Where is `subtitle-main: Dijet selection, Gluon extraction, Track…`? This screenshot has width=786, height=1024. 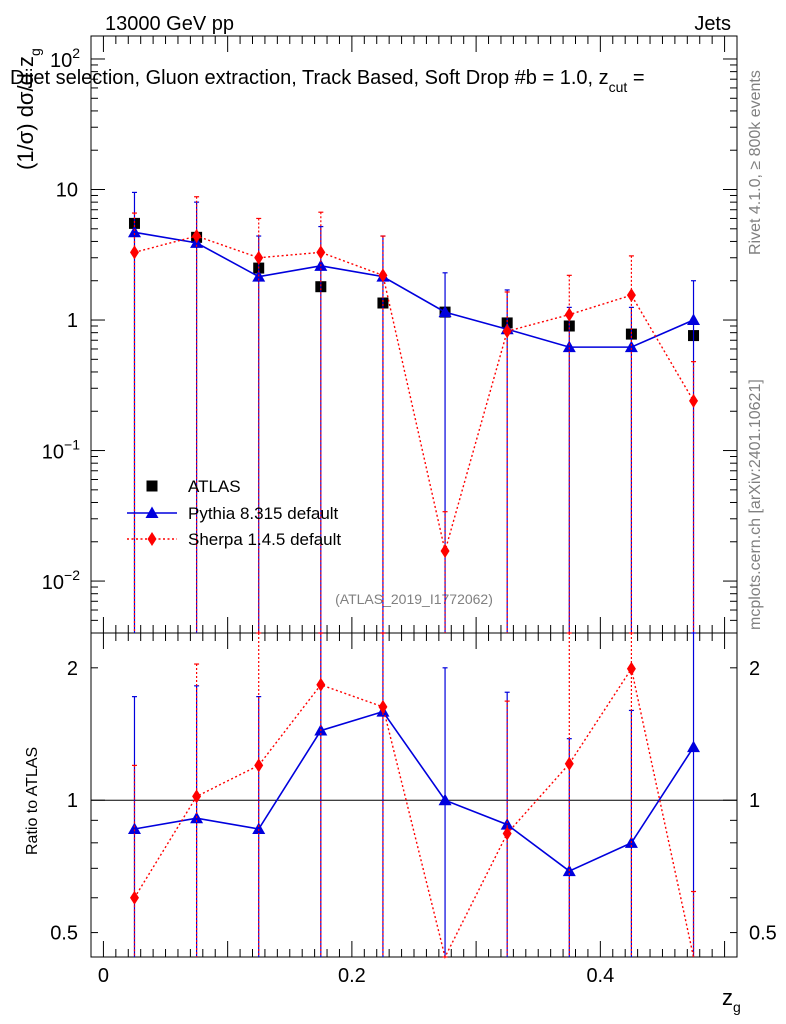 subtitle-main: Dijet selection, Gluon extraction, Track… is located at coordinates (309, 78).